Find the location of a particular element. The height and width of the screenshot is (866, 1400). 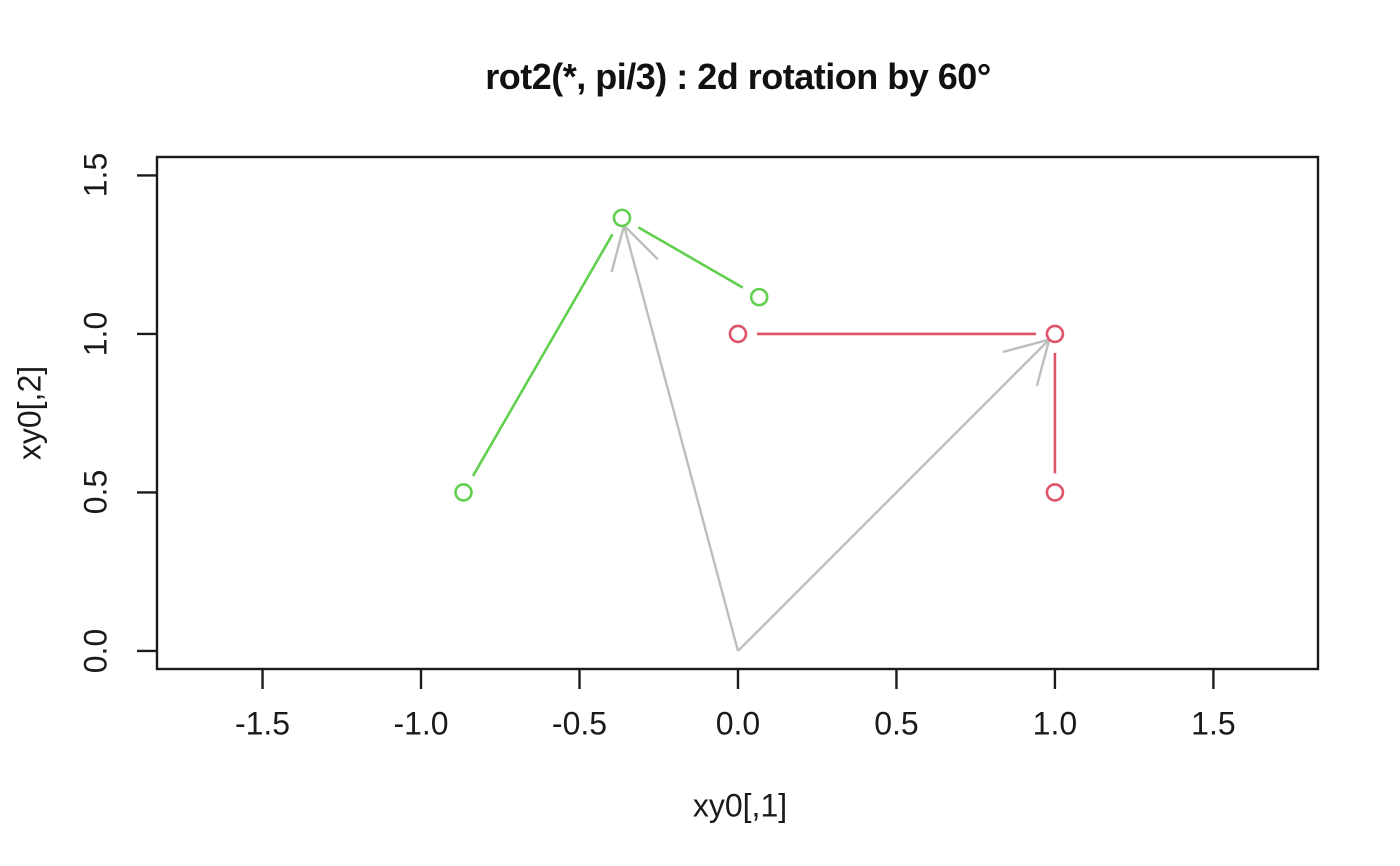

x-tick-label: -0.5 is located at coordinates (579, 723).